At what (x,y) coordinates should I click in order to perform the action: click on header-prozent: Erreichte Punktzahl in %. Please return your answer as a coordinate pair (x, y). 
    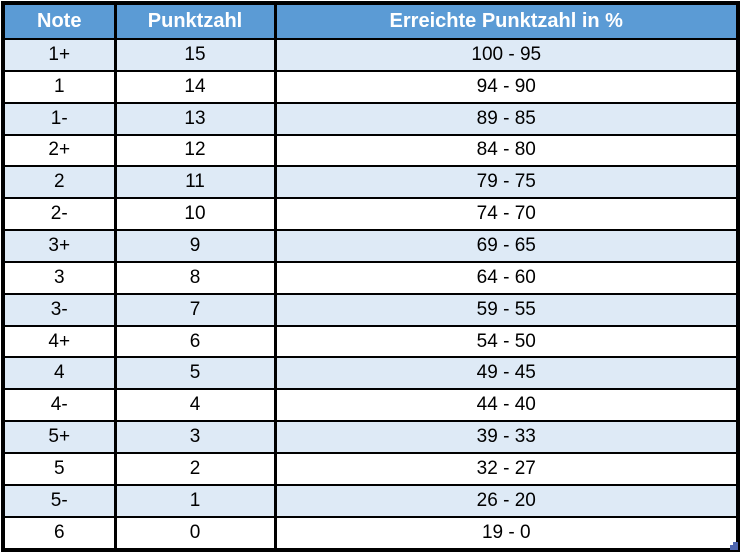
    Looking at the image, I should click on (506, 21).